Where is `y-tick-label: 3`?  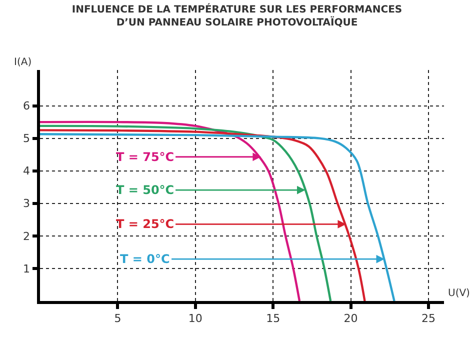 y-tick-label: 3 is located at coordinates (26, 203).